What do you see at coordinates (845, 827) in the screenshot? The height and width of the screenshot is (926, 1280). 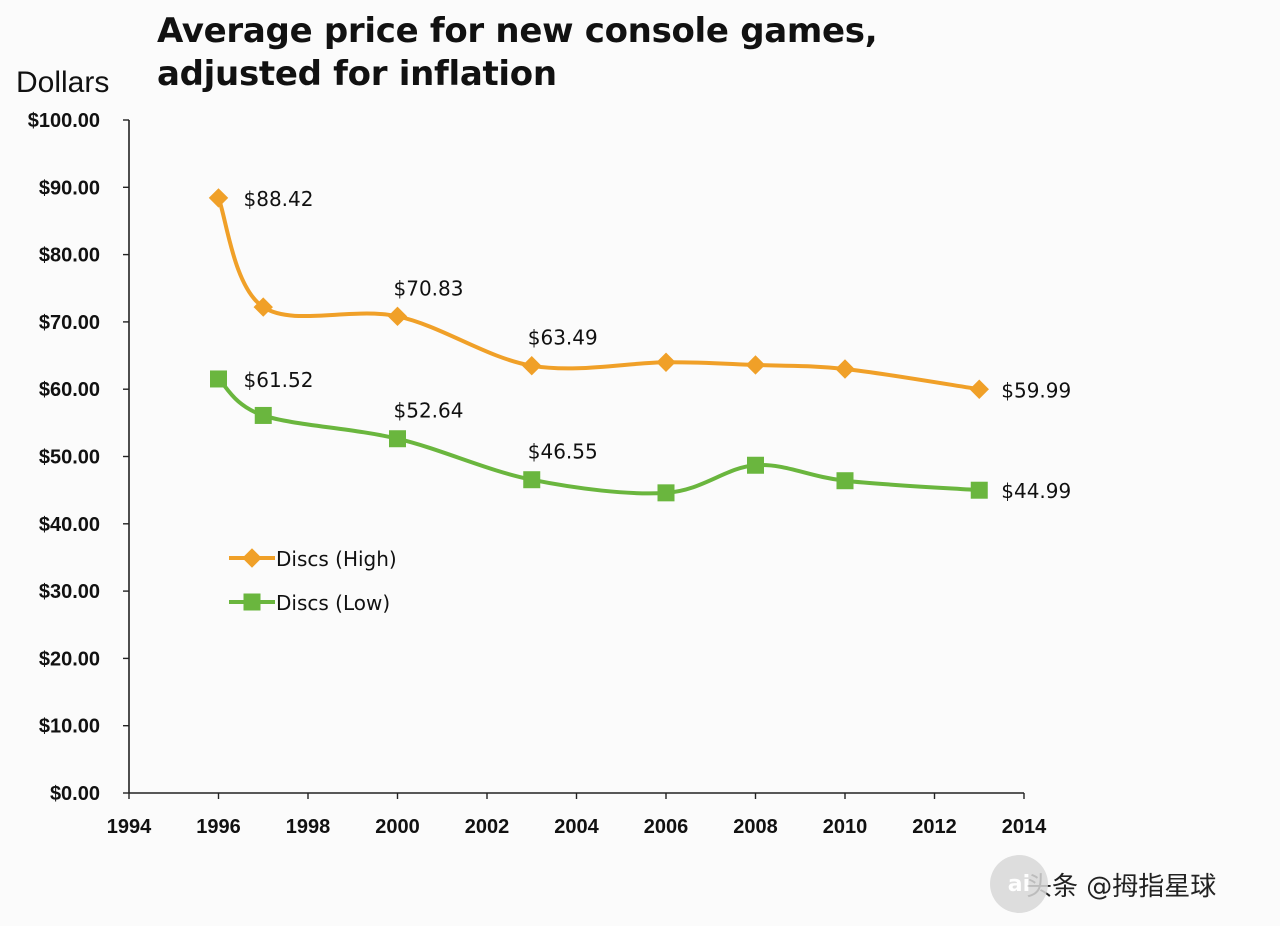 I see `x-tick-label: 2010` at bounding box center [845, 827].